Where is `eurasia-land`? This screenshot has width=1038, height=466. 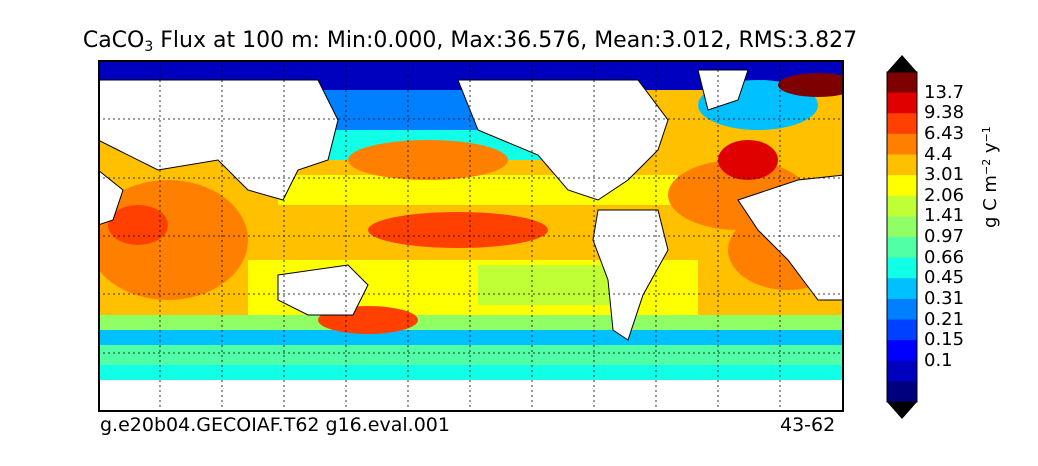
eurasia-land is located at coordinates (218, 140).